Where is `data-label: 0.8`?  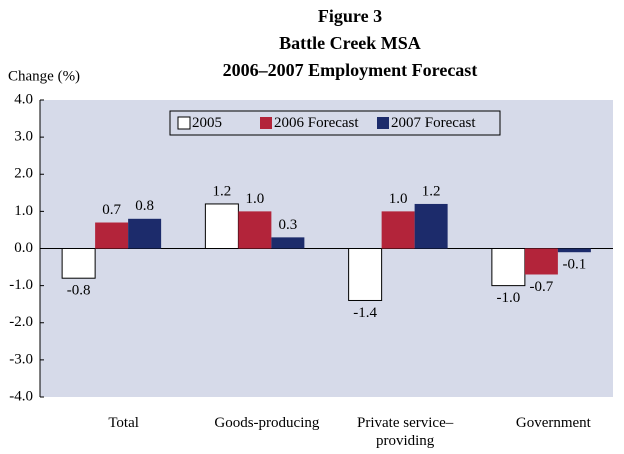
data-label: 0.8 is located at coordinates (144, 206).